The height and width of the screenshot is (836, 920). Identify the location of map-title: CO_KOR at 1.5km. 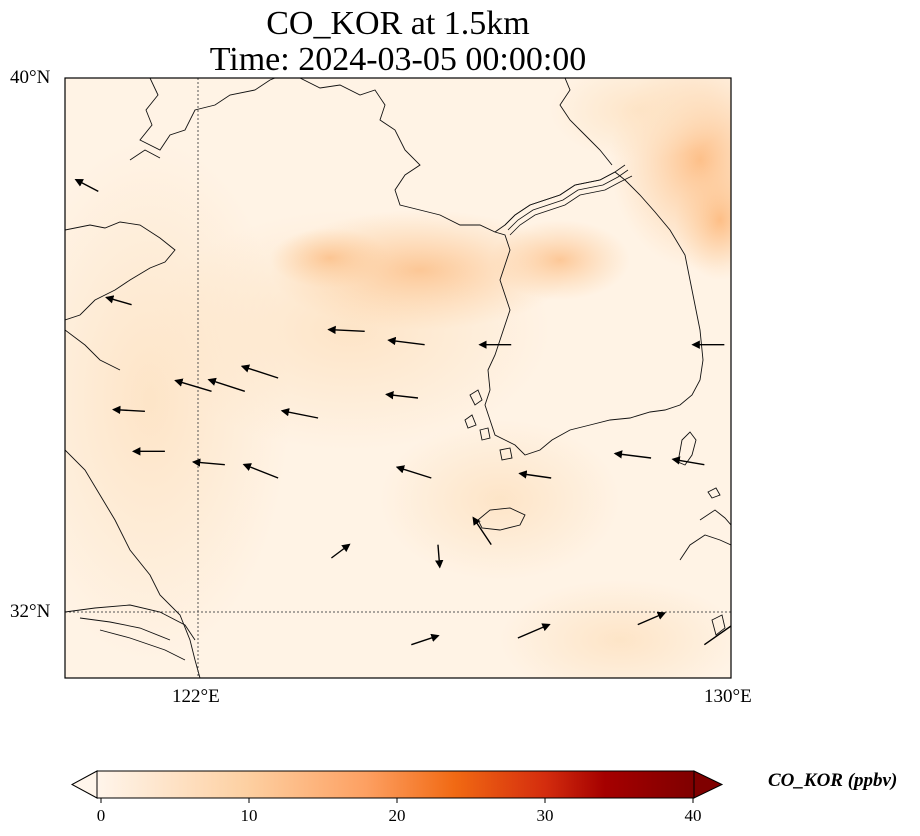
(398, 23).